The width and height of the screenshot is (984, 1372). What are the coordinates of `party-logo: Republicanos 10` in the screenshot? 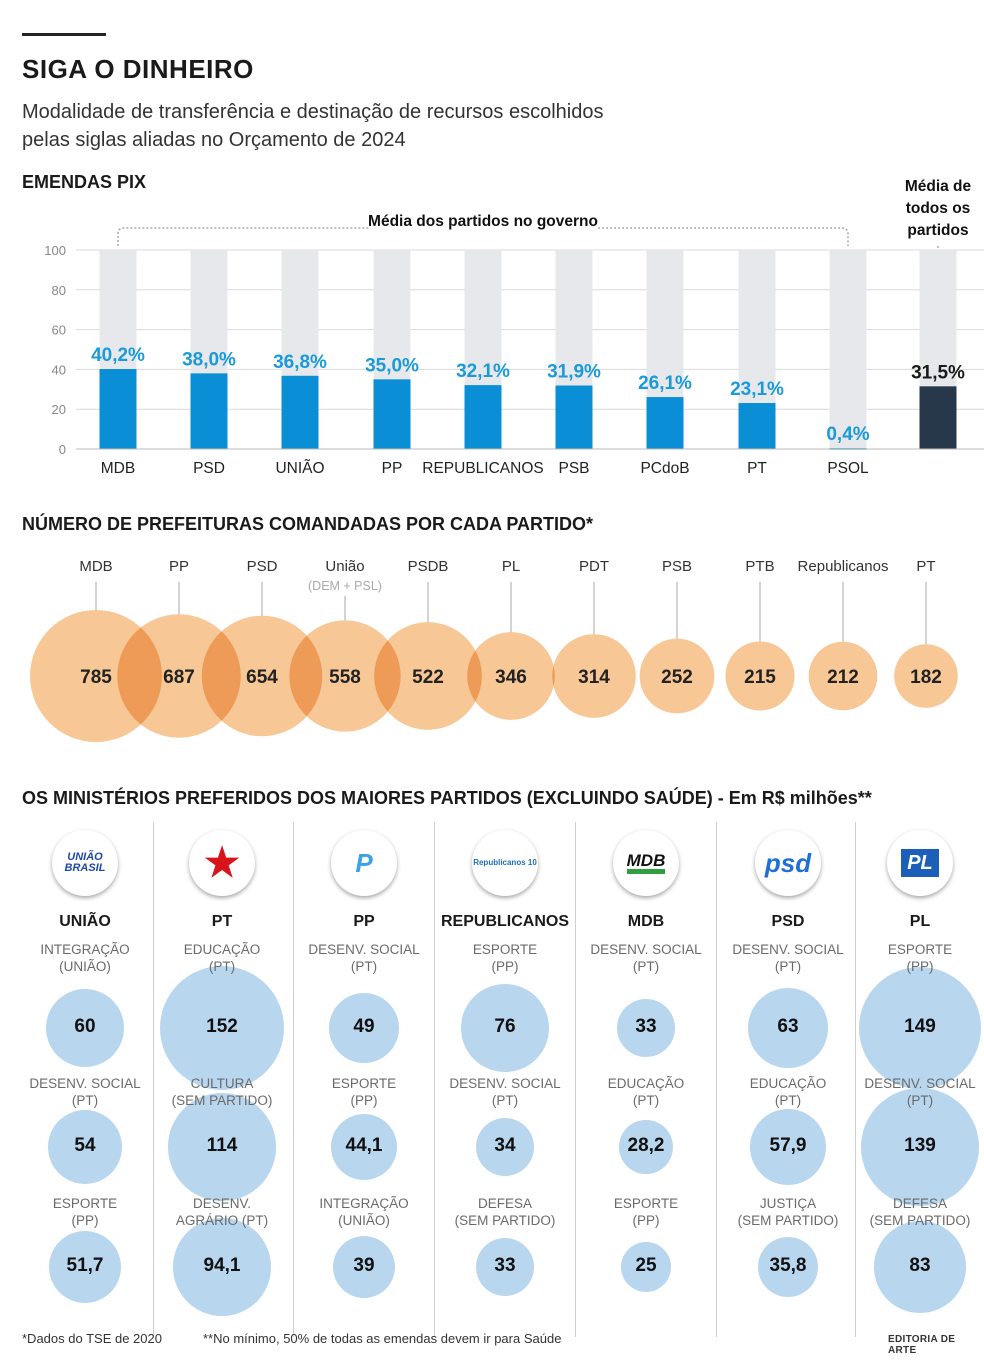 It's located at (505, 863).